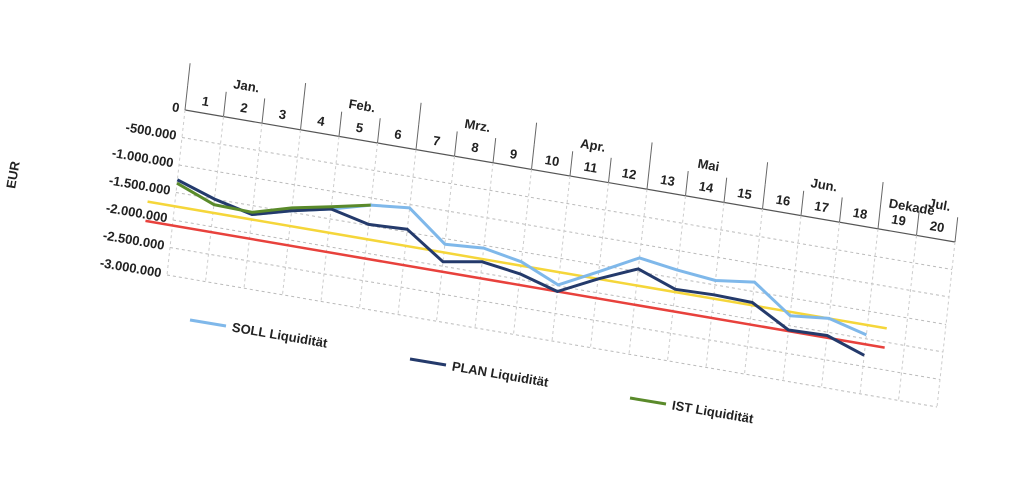 Image resolution: width=1024 pixels, height=479 pixels. I want to click on x-tick-label: 9, so click(514, 154).